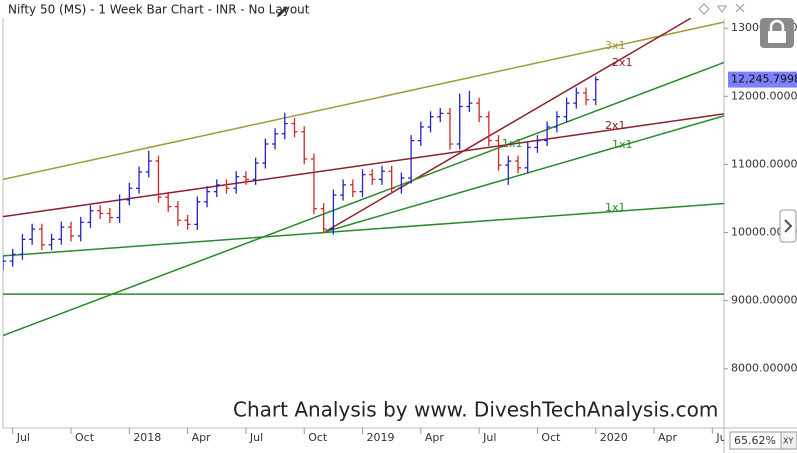 This screenshot has height=453, width=797. What do you see at coordinates (282, 11) in the screenshot?
I see `edit-icon` at bounding box center [282, 11].